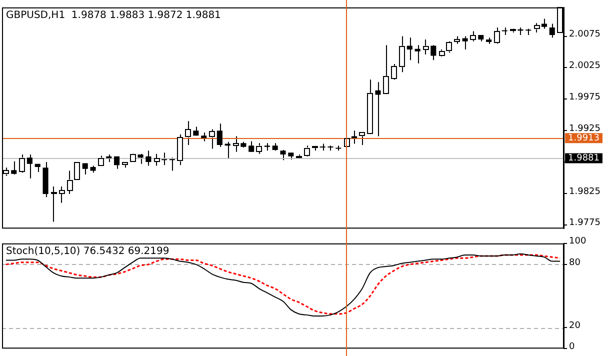  Describe the element at coordinates (584, 129) in the screenshot. I see `y-tick-label: 1.9925` at that location.